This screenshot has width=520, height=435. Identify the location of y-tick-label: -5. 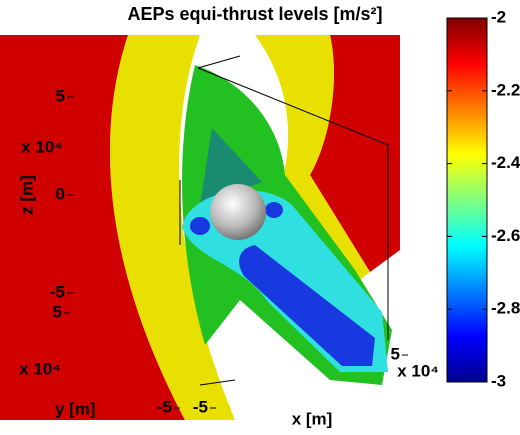
(164, 406).